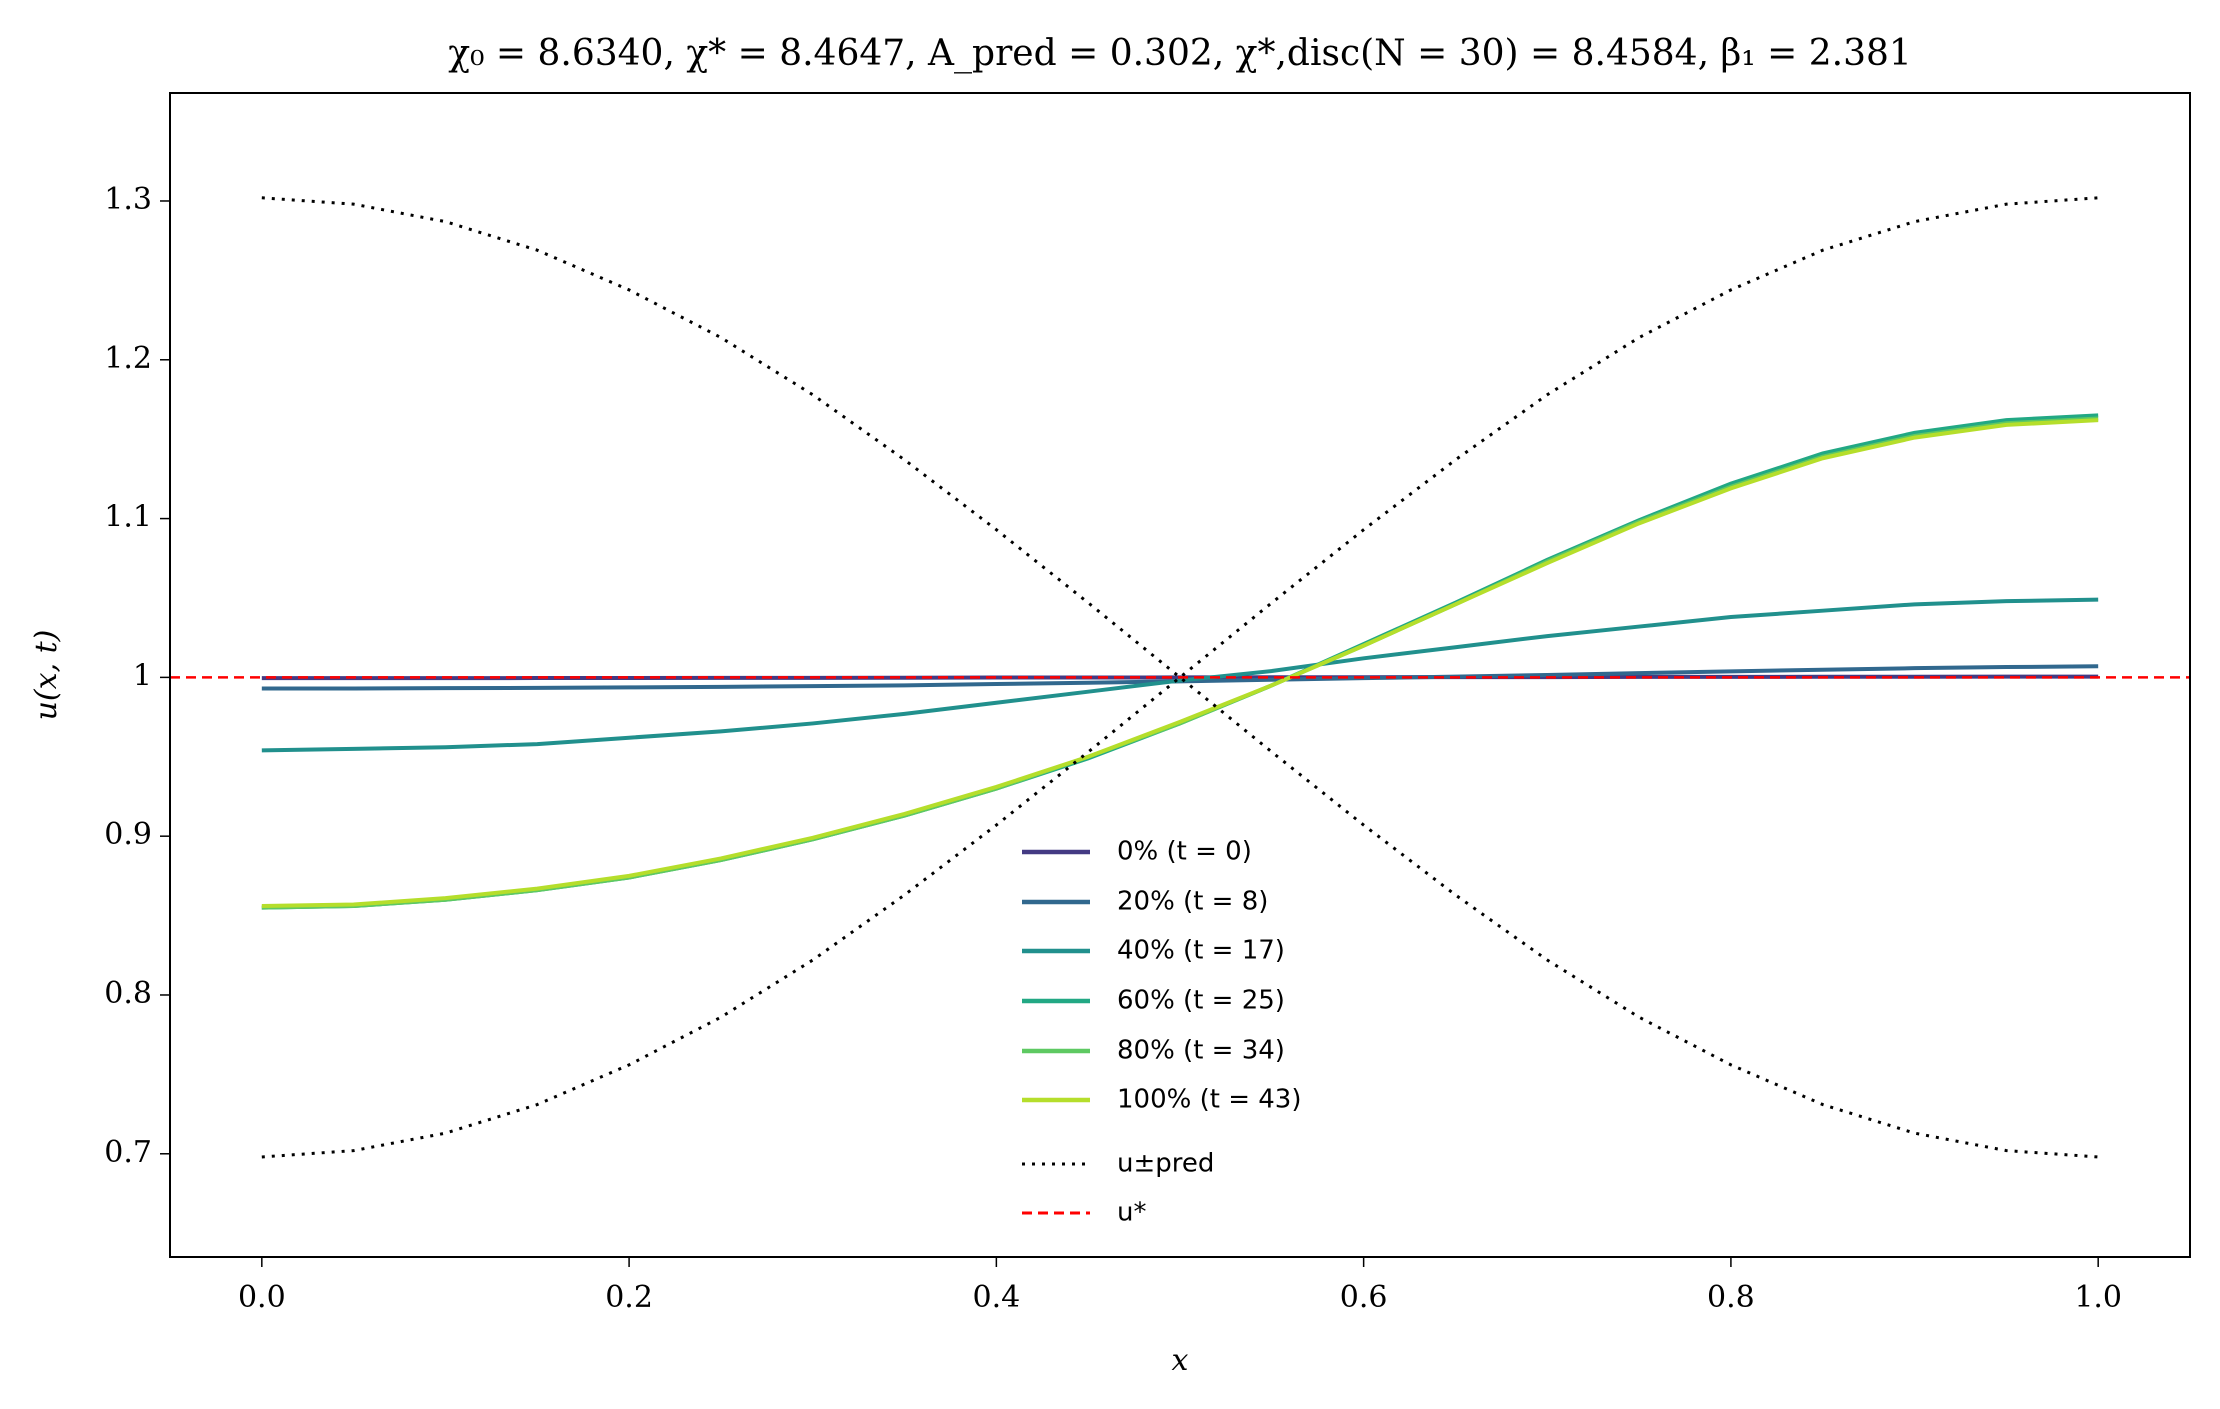 This screenshot has height=1409, width=2220. I want to click on x-tick-label: 0.6, so click(1364, 1297).